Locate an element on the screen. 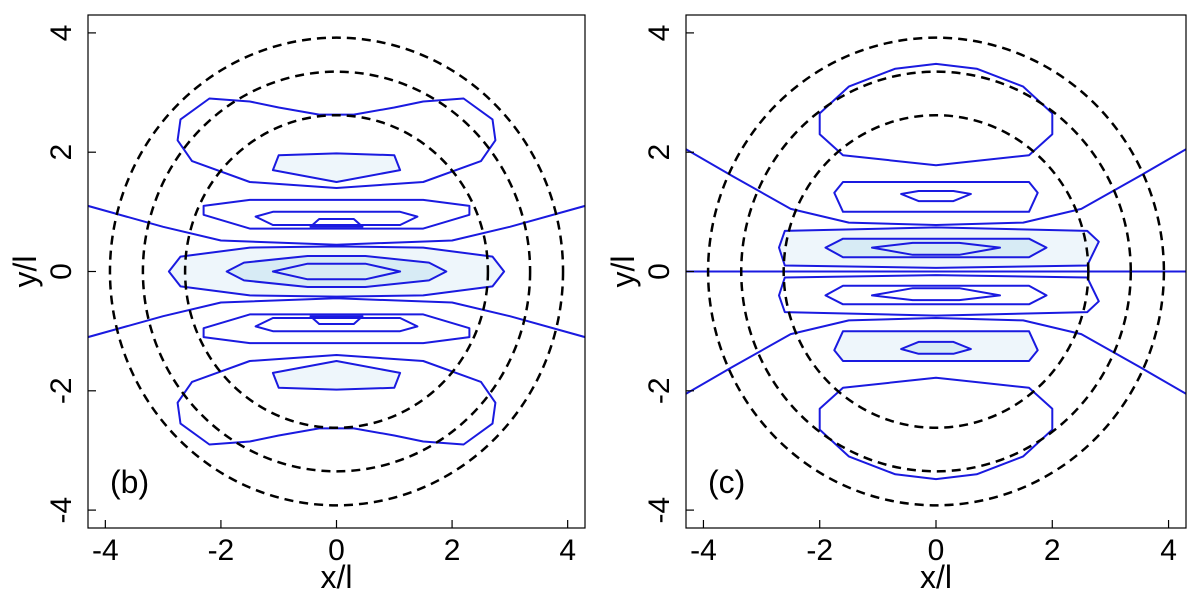 The width and height of the screenshot is (1200, 600). x-tick-label-c-3: 2 is located at coordinates (1052, 550).